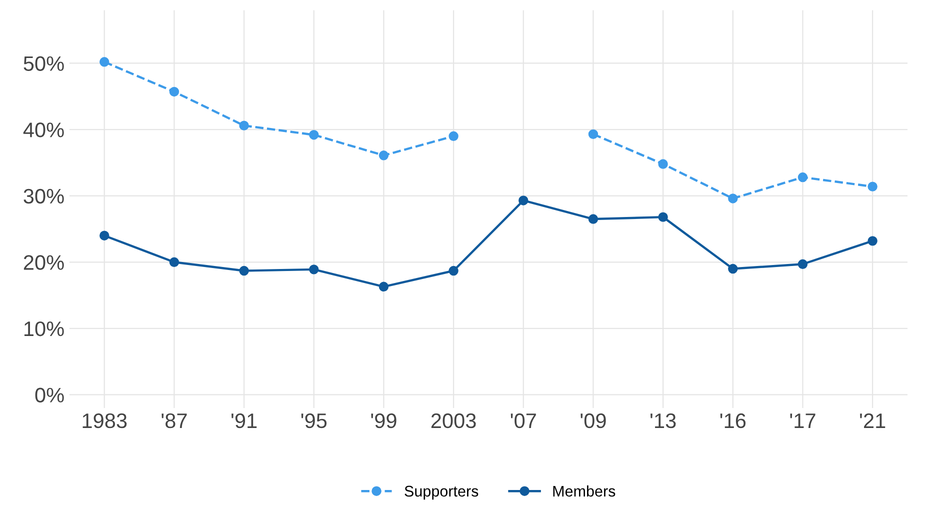 Image resolution: width=926 pixels, height=510 pixels. I want to click on y-tick-label: 50%, so click(44, 63).